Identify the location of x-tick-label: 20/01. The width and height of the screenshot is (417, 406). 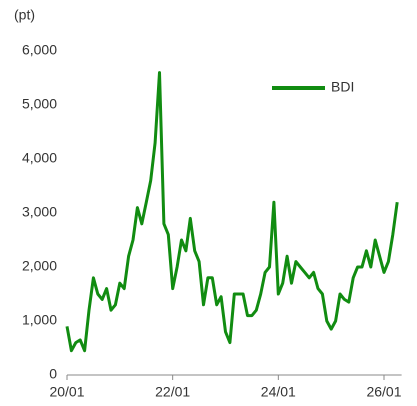
(66, 392).